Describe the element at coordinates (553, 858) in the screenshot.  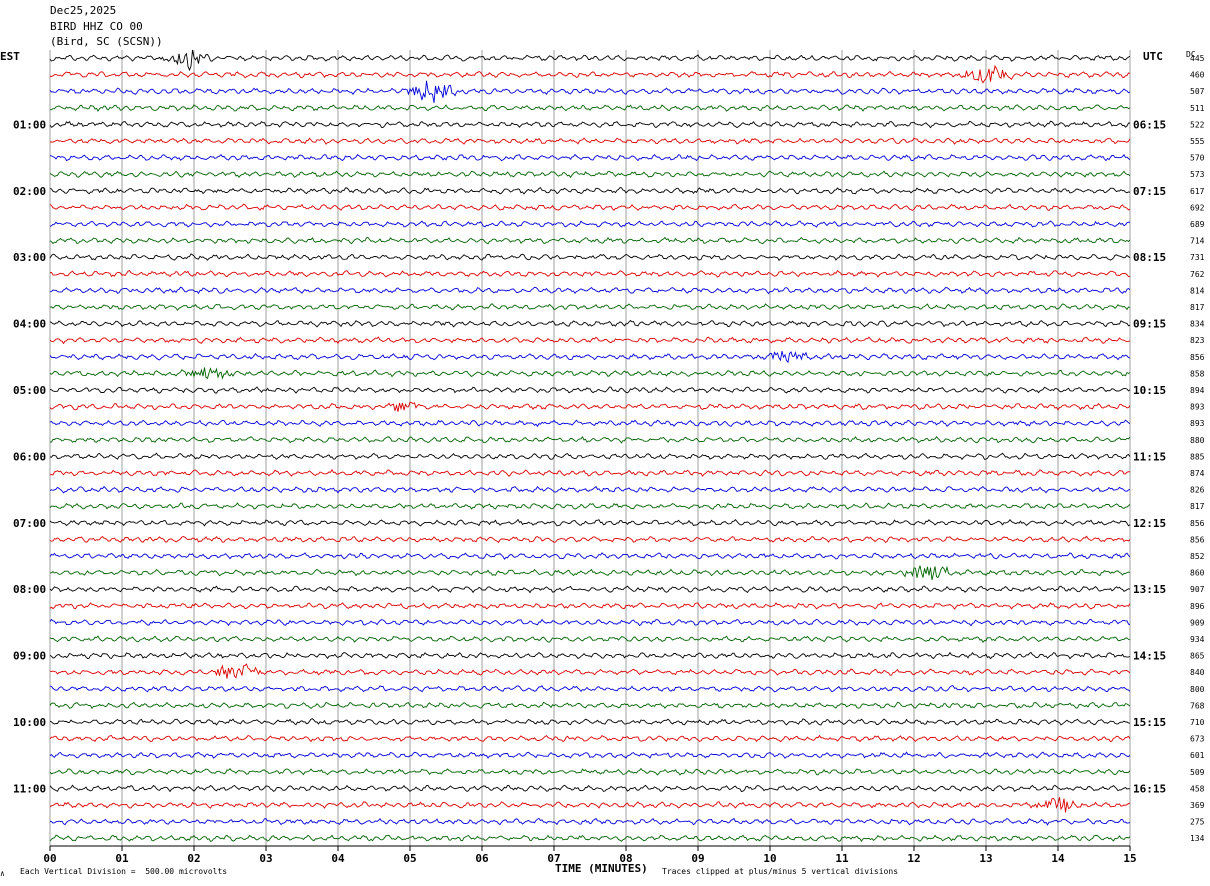
I see `x-tick-label-07: 07` at that location.